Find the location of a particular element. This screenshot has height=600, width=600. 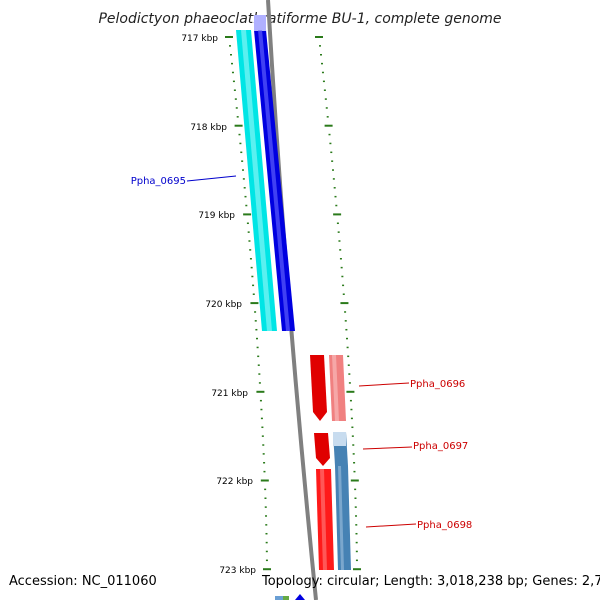

accession-text: Accession: NC_011060 is located at coordinates (83, 581).